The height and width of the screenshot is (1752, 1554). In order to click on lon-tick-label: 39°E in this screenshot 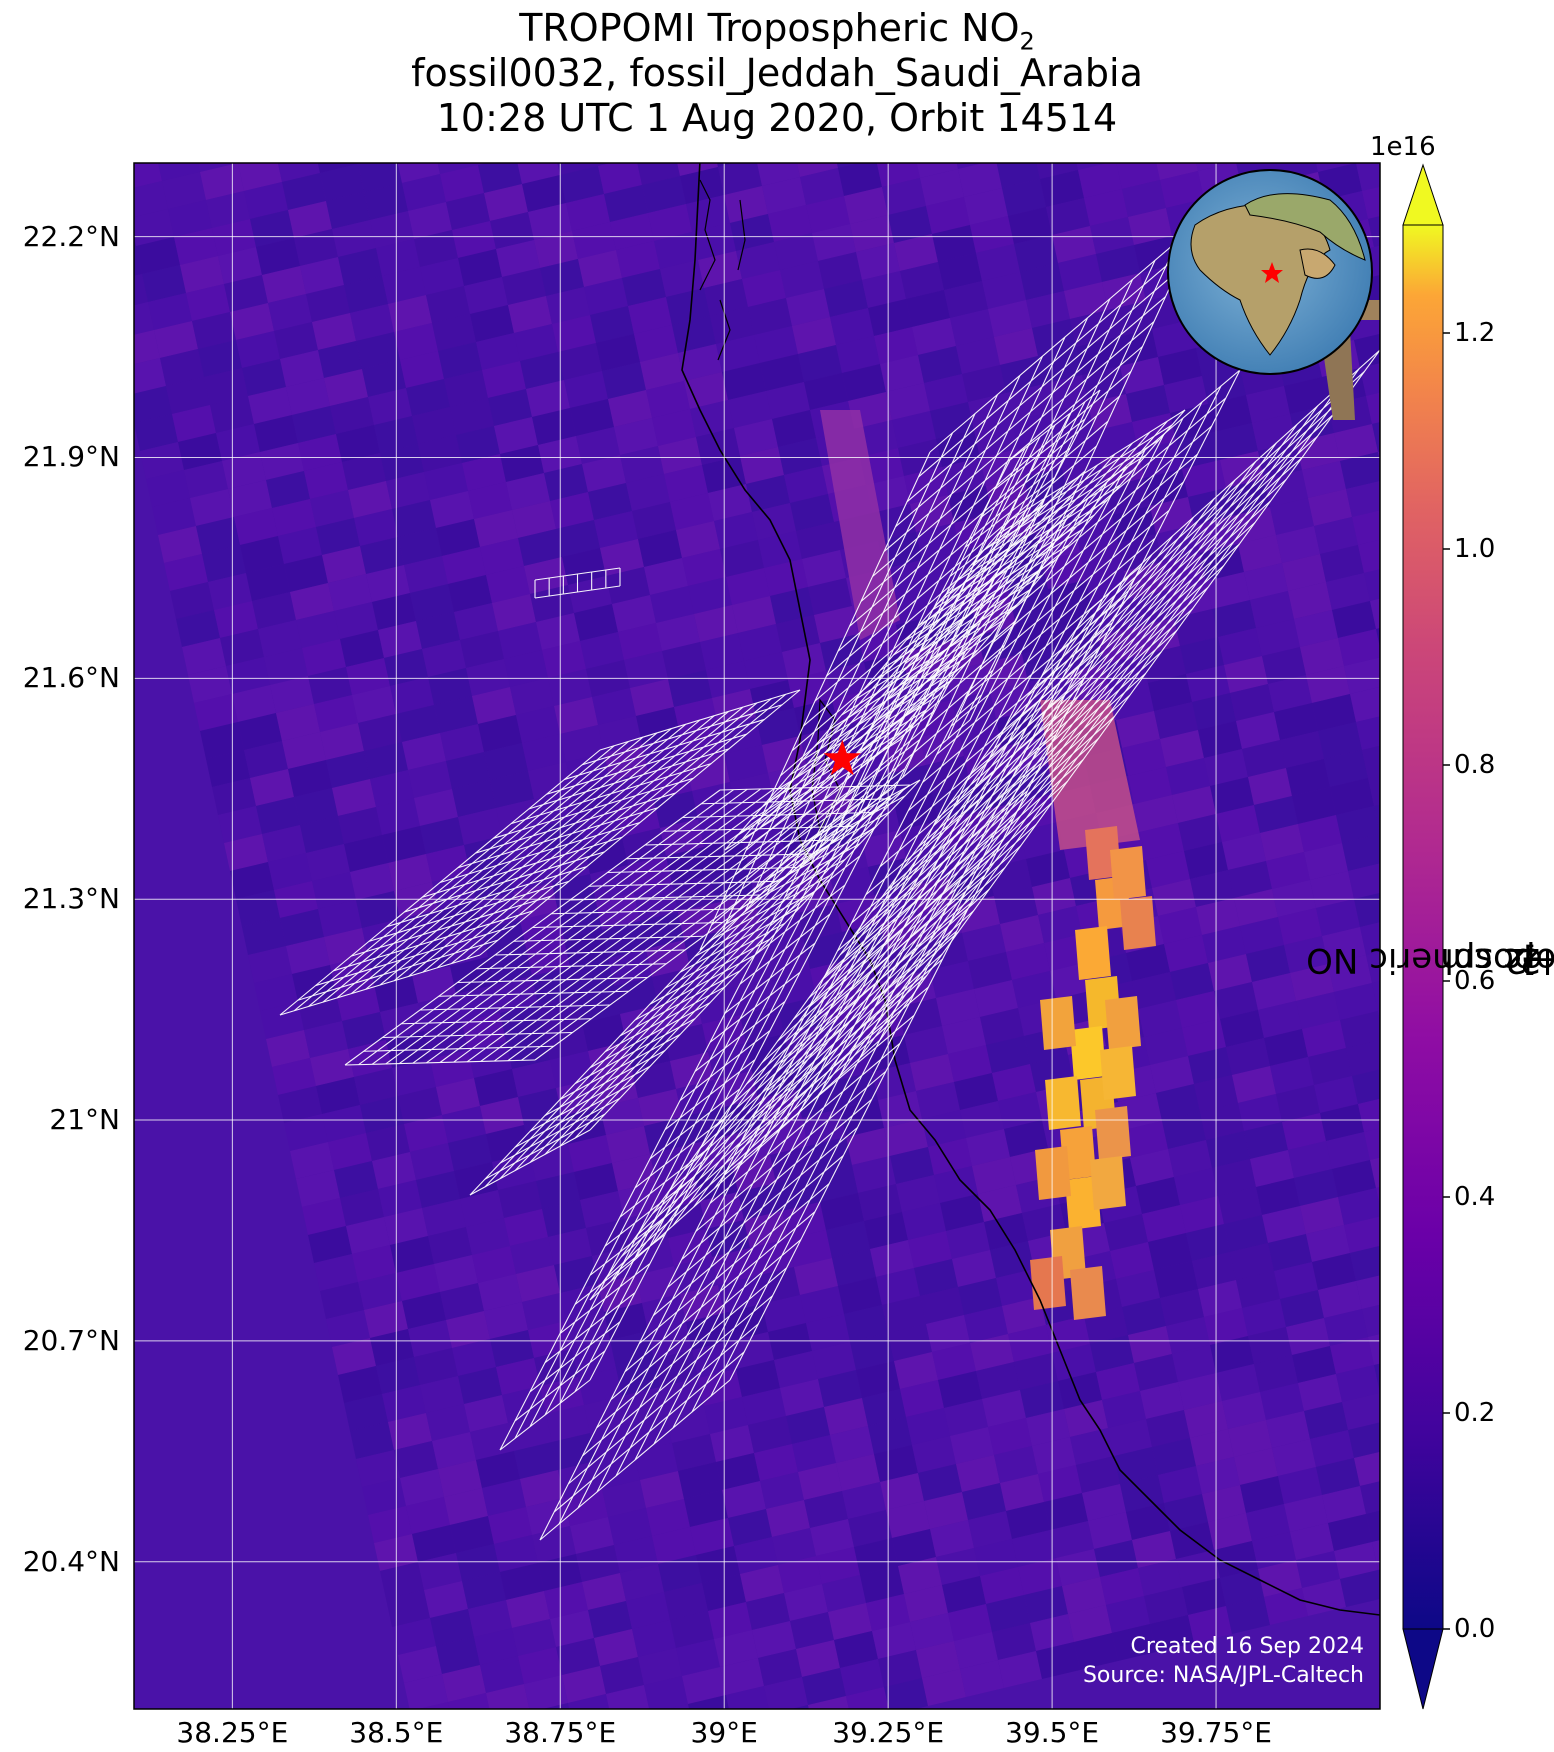, I will do `click(724, 1732)`.